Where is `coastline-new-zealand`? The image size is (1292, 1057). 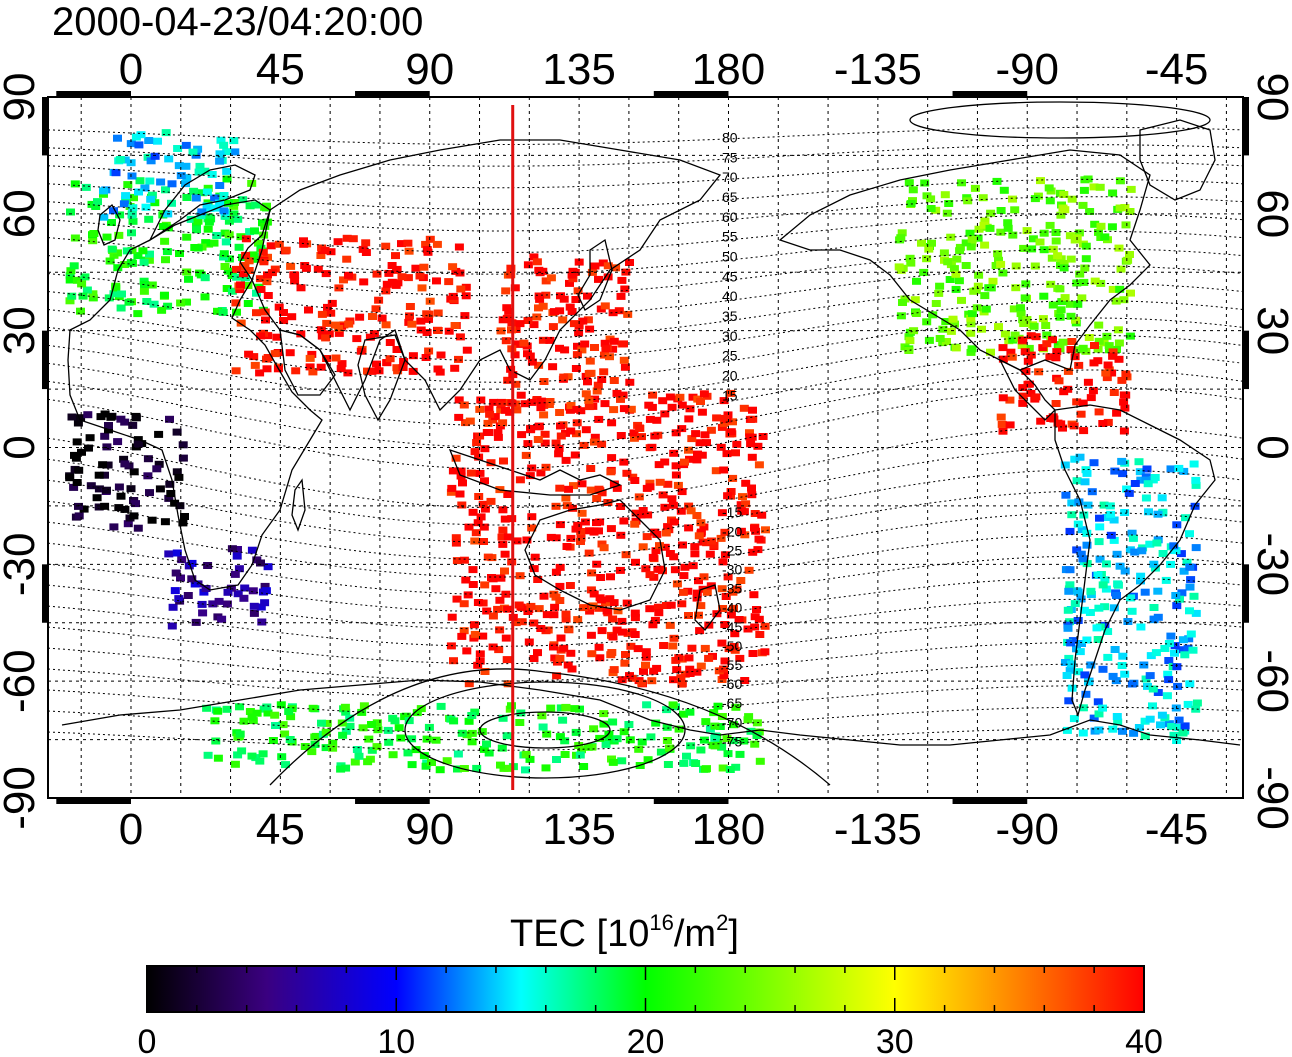
coastline-new-zealand is located at coordinates (707, 607).